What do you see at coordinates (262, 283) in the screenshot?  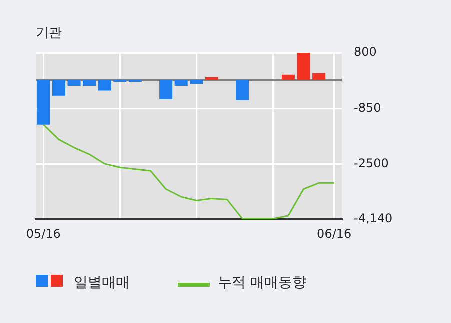 I see `legend-label: 누적 매매동향` at bounding box center [262, 283].